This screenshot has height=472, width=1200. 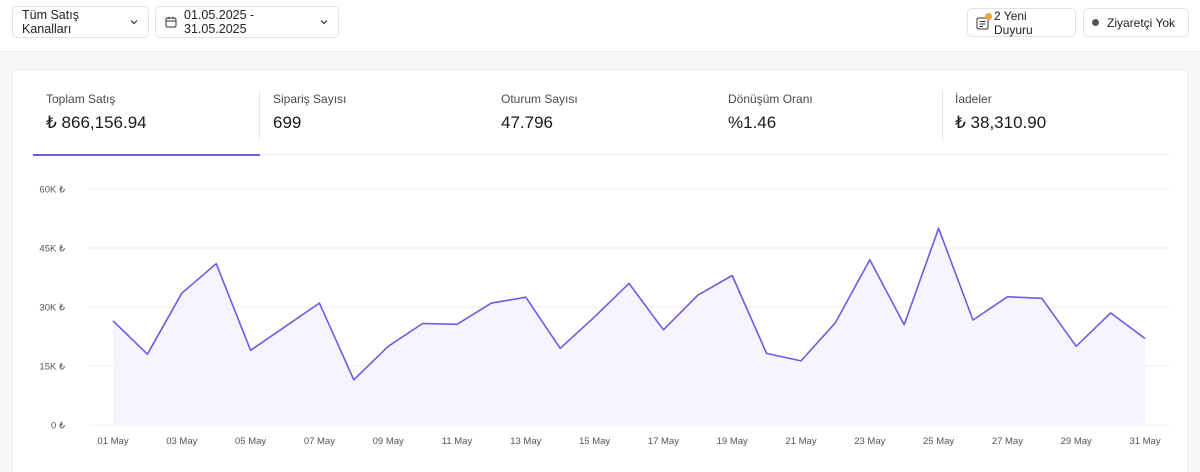 I want to click on announcement-icon, so click(x=984, y=21).